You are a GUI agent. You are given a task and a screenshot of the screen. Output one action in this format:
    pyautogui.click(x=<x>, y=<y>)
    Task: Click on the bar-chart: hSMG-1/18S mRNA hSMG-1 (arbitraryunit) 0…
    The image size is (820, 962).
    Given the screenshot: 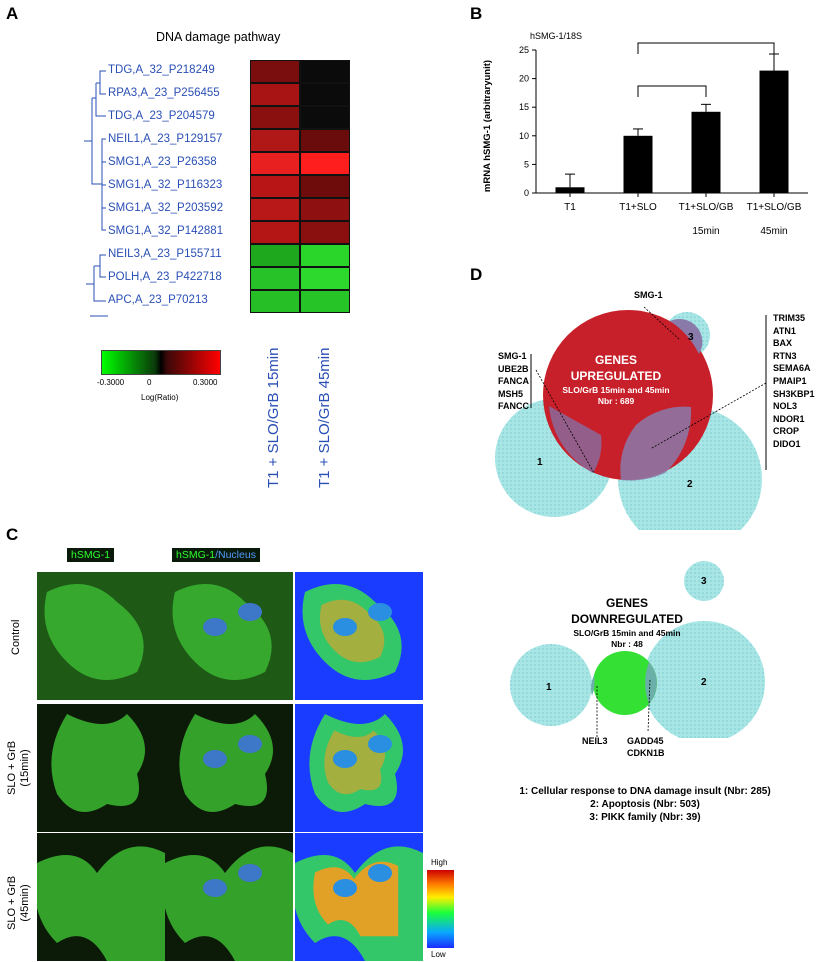 What is the action you would take?
    pyautogui.click(x=645, y=134)
    